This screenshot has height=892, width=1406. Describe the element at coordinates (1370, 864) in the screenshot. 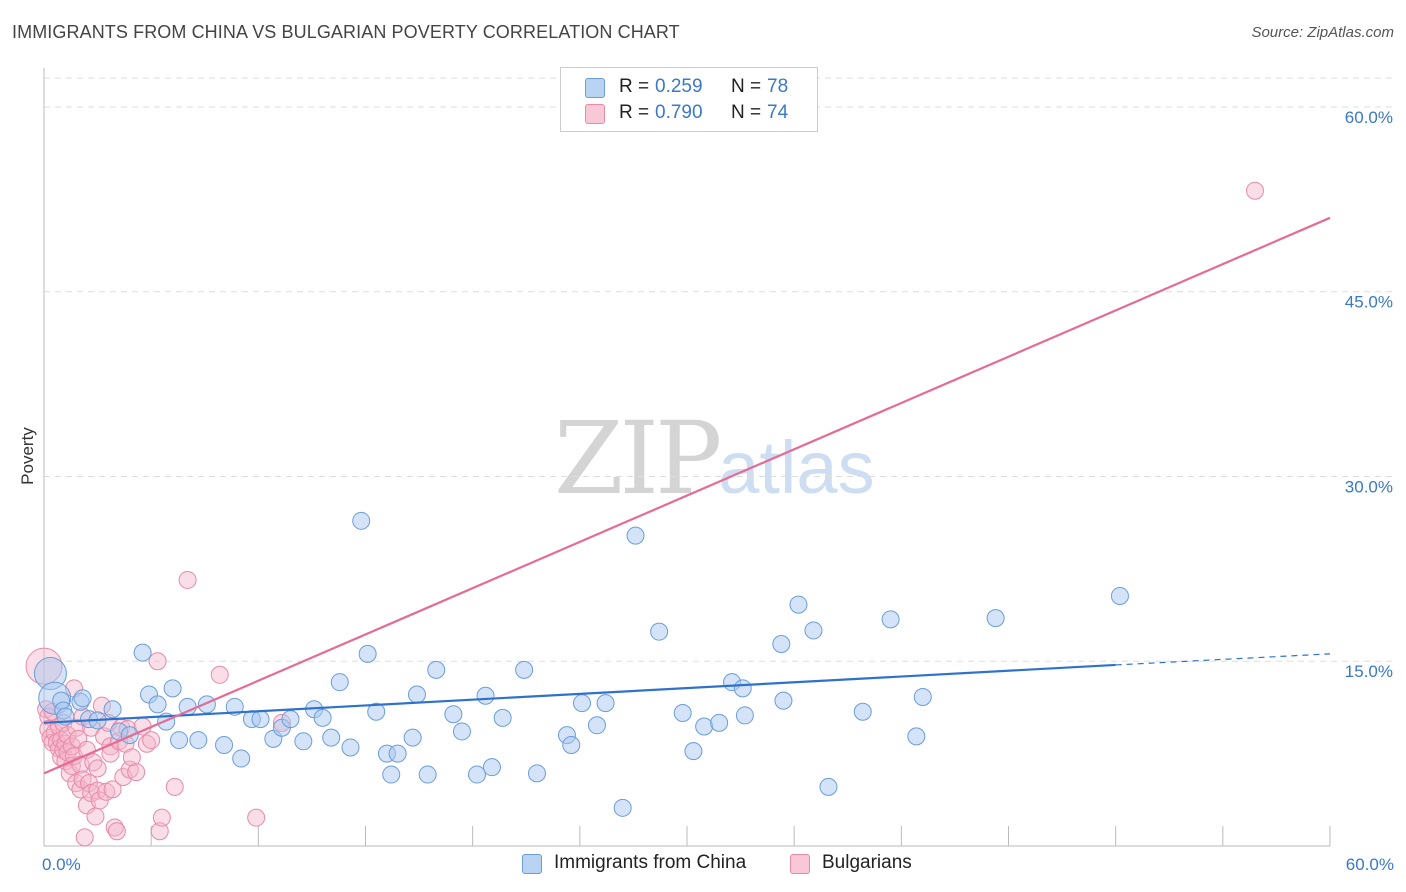

I see `x-tick-label: 60.0%` at that location.